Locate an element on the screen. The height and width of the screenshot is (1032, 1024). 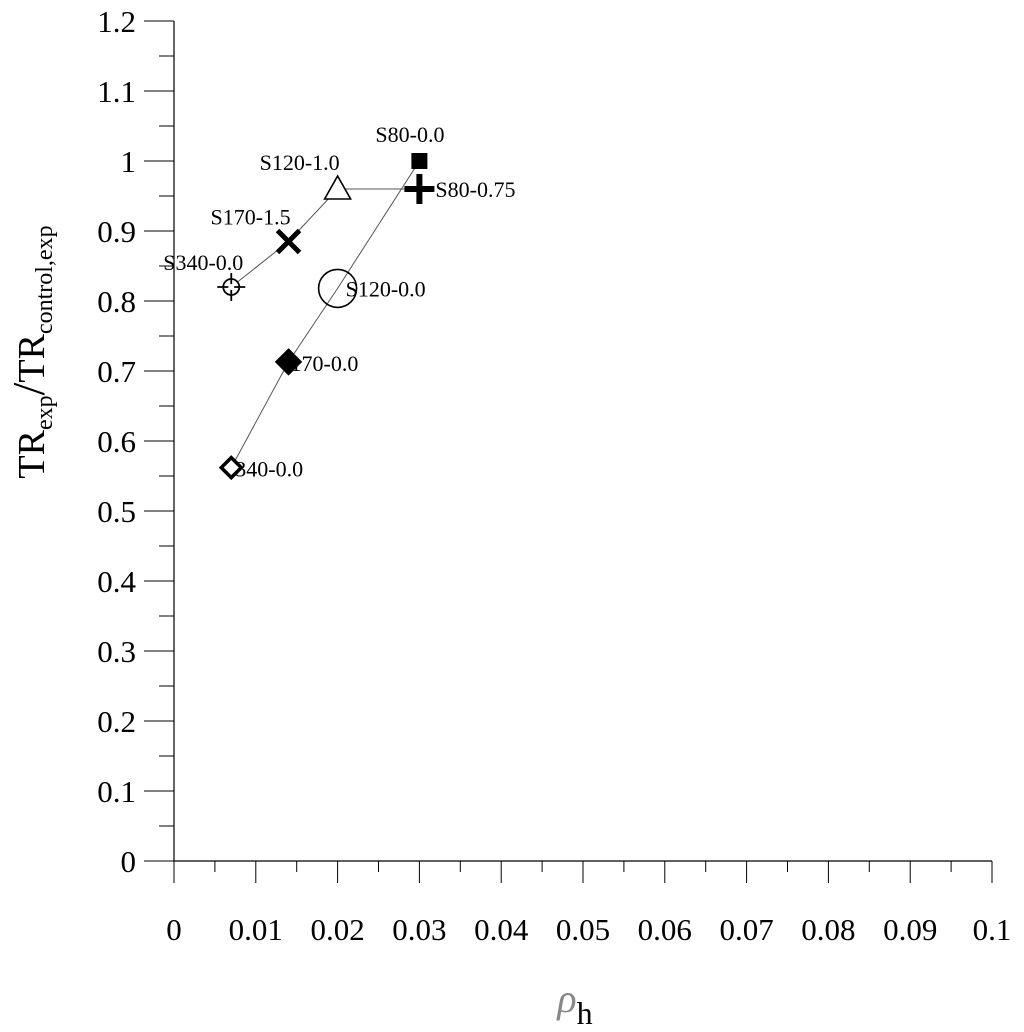
x-tick-label: 0.09 is located at coordinates (910, 929).